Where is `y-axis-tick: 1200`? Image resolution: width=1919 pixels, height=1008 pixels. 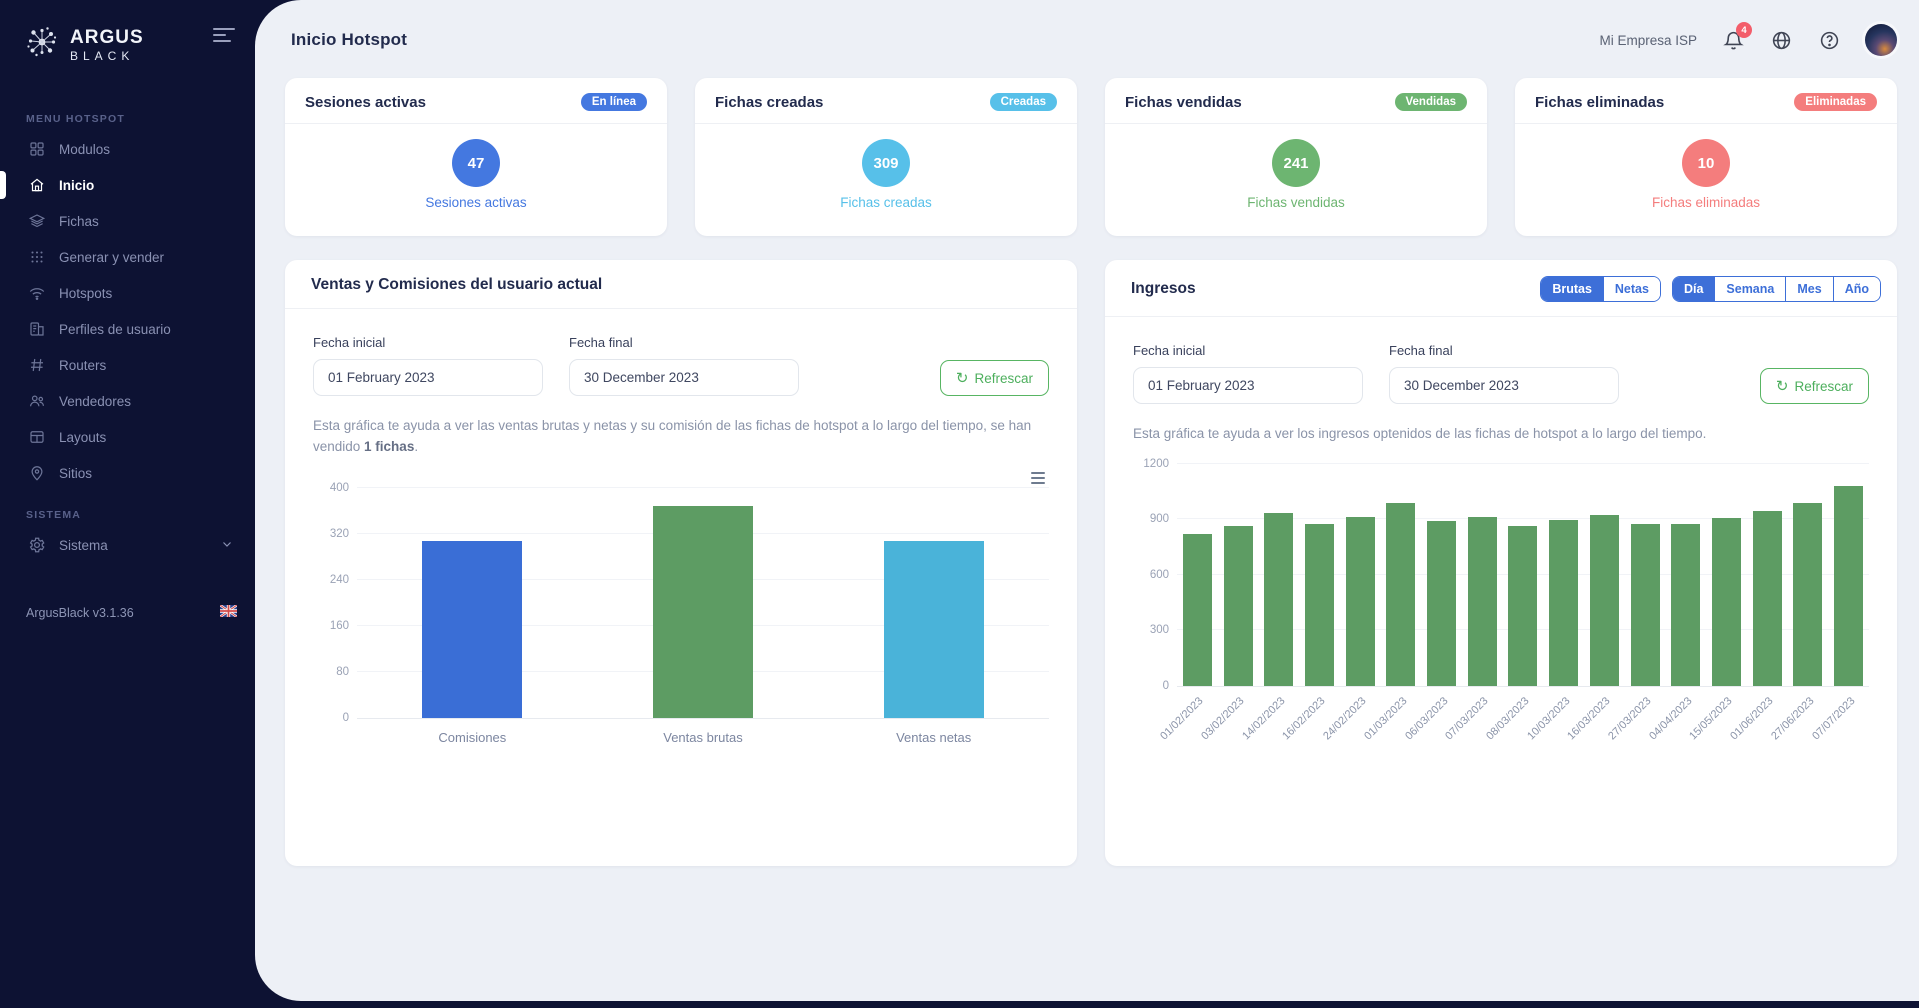
y-axis-tick: 1200 is located at coordinates (1156, 463).